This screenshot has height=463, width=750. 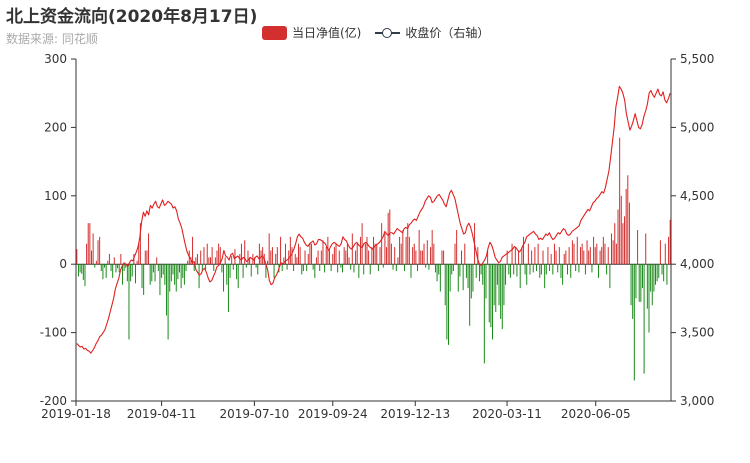 I want to click on legend-item-net-flow: 当日净值(亿), so click(x=311, y=32).